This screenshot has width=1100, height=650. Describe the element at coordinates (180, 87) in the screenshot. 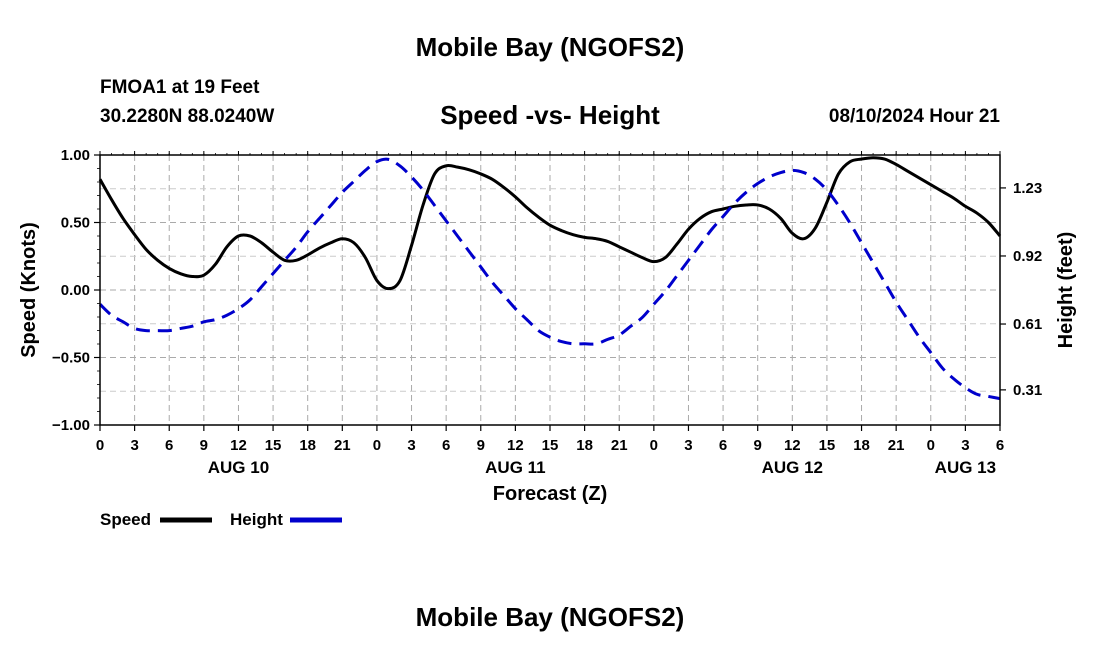

I see `station-label: FMOA1 at 19 Feet` at that location.